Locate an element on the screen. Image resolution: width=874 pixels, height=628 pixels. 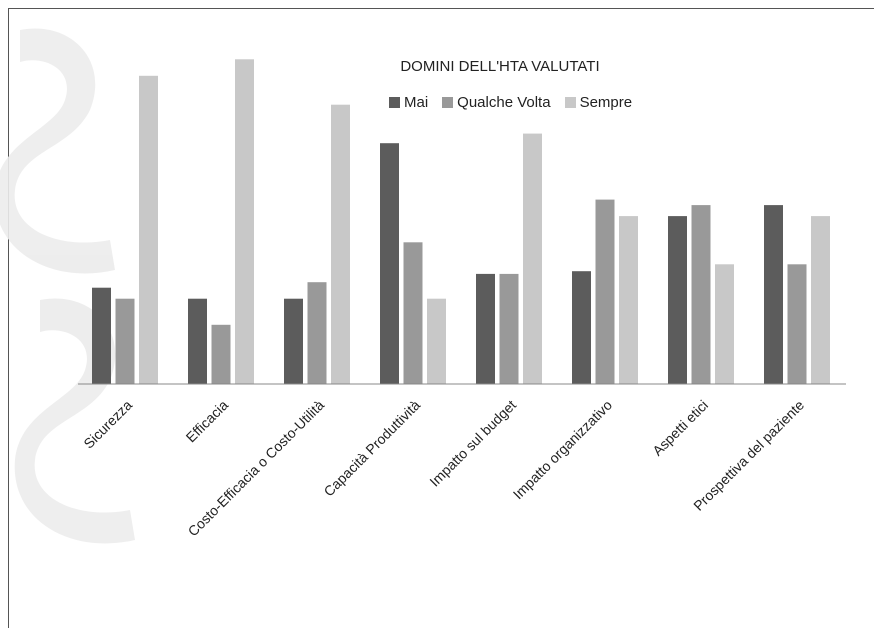
x-tick-label-aspetti-etici: Aspetti etici is located at coordinates (680, 428).